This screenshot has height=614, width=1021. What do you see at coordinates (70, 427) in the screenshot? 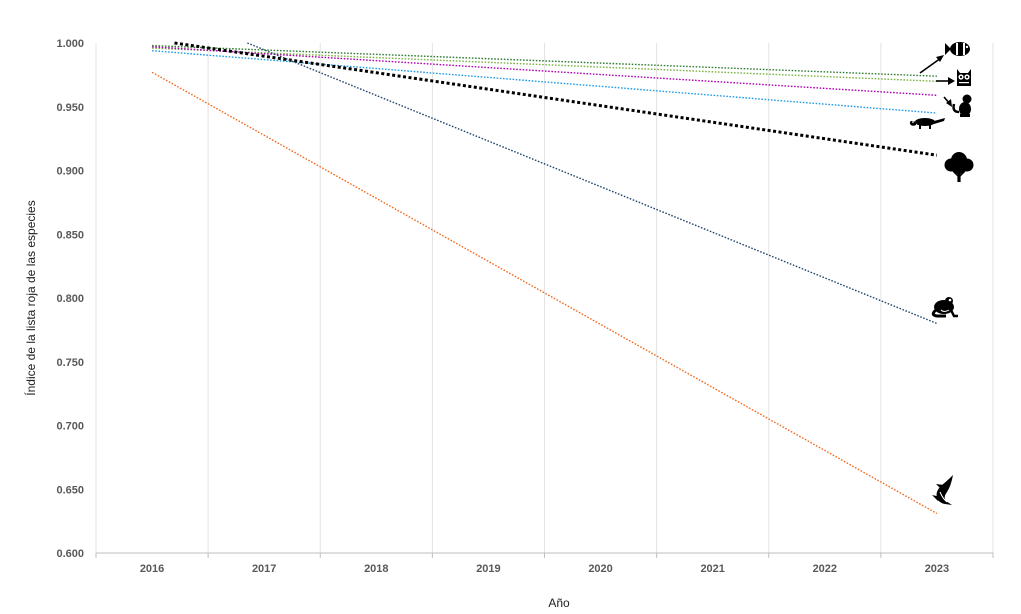
I see `y-tick-label: 0.700` at bounding box center [70, 427].